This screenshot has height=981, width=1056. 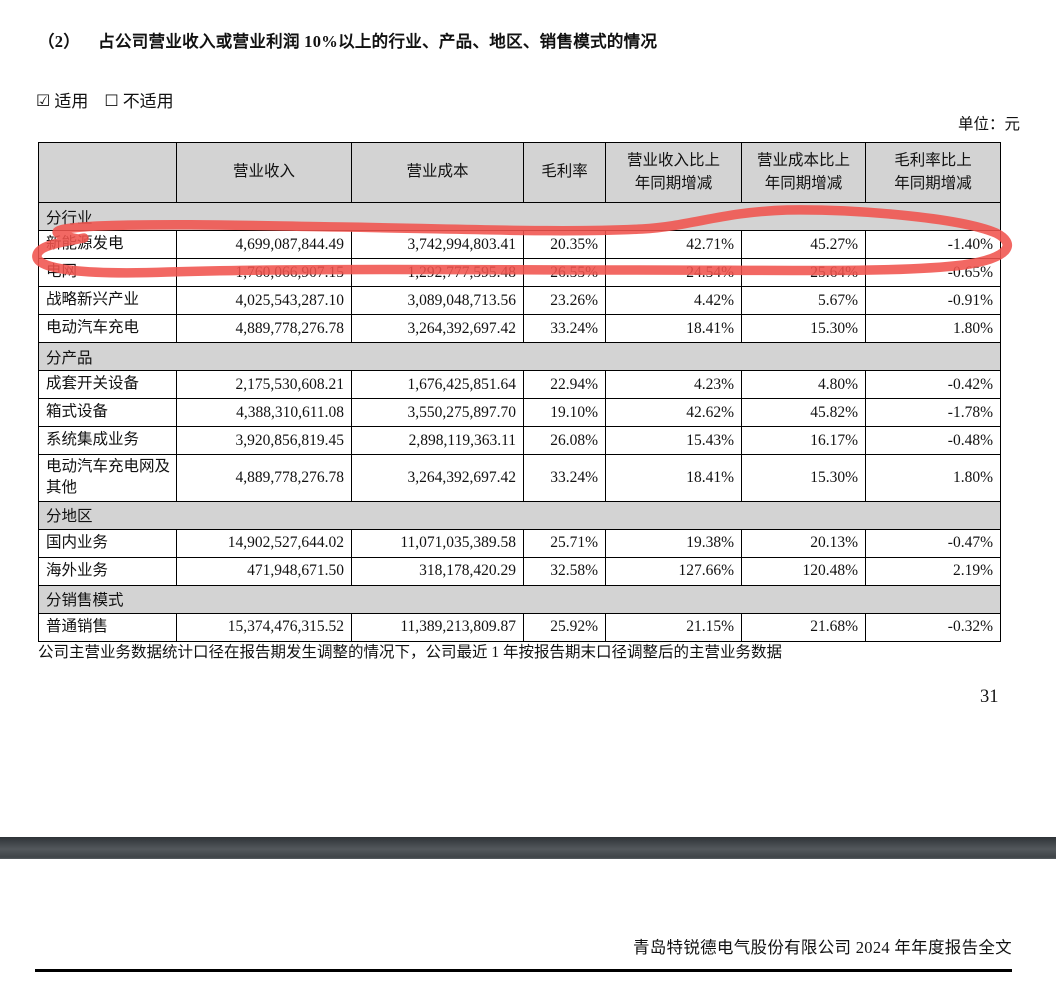 What do you see at coordinates (107, 300) in the screenshot?
I see `row-label-cell: 战略新兴产业` at bounding box center [107, 300].